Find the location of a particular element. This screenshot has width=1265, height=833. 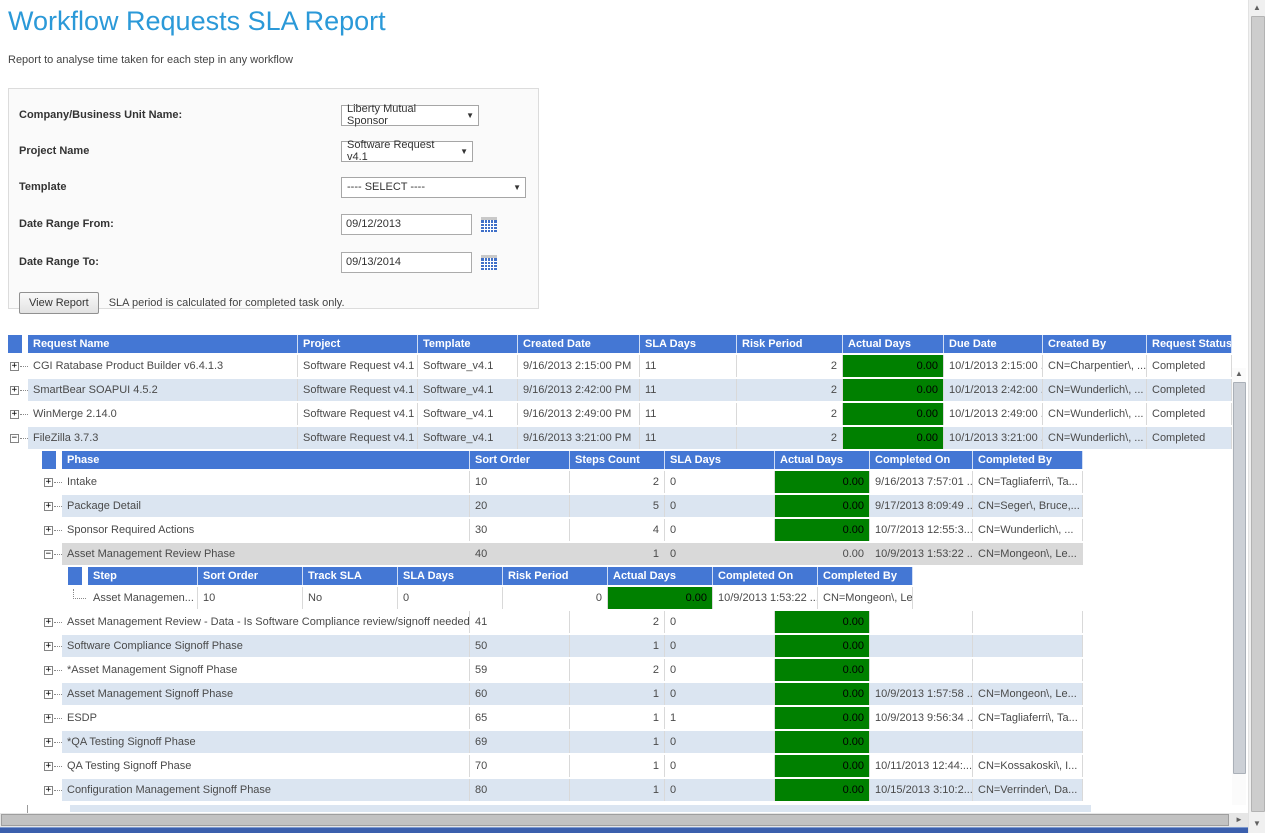

page-vertical-scrollbar: ▲ ▼ is located at coordinates (1256, 416).